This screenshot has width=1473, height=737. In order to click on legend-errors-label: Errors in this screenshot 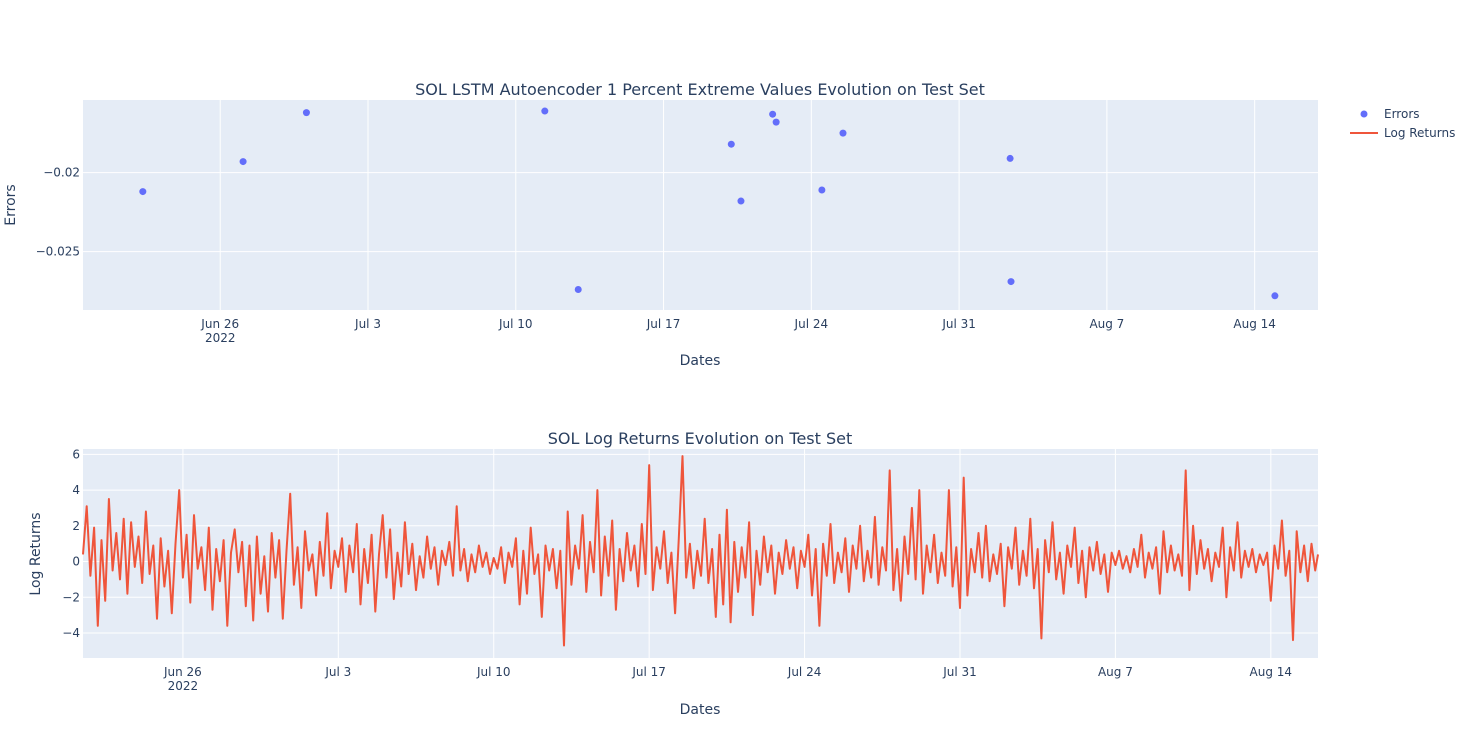, I will do `click(1402, 114)`.